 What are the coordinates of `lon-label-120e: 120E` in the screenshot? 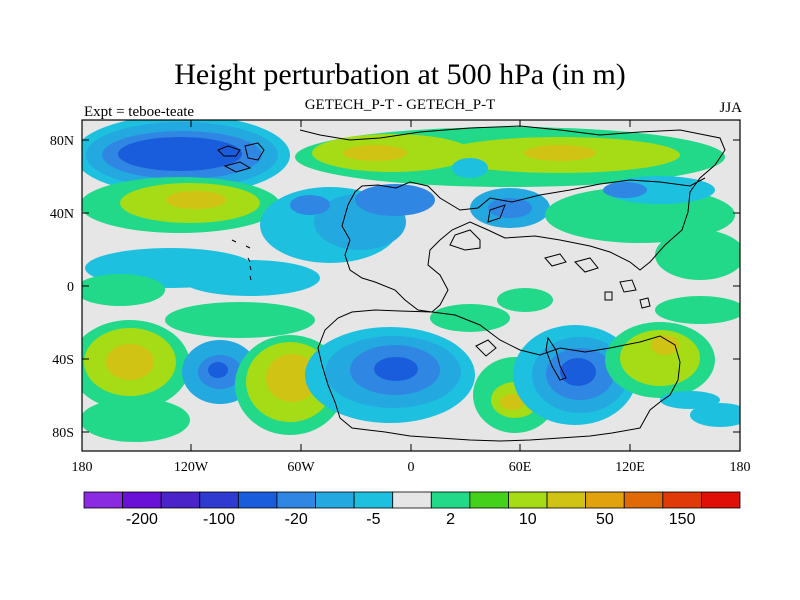 It's located at (630, 467).